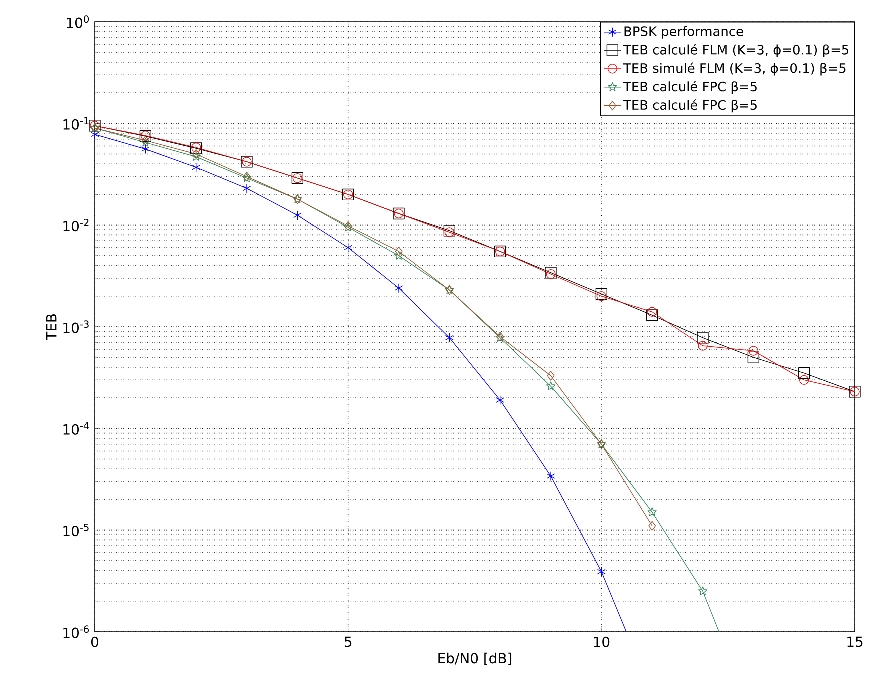 This screenshot has height=692, width=869. I want to click on y-tick-label: 10$^{-1}$, so click(76, 123).